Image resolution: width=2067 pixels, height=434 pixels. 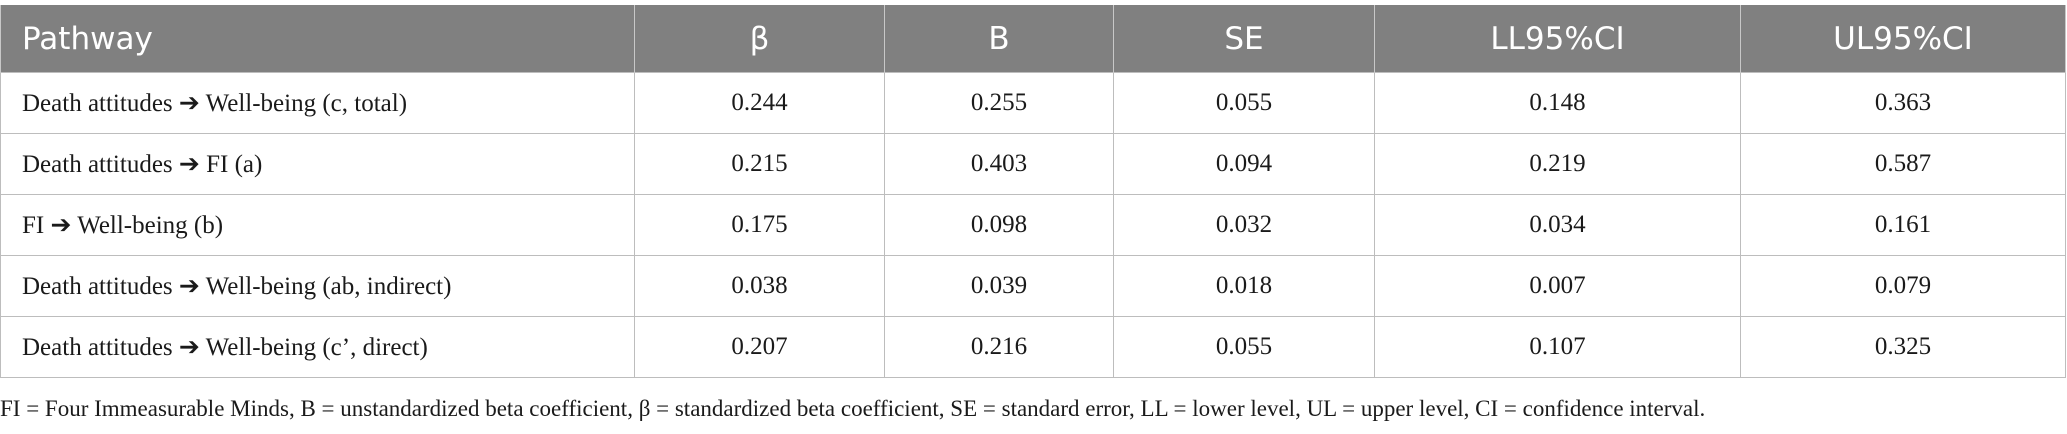 What do you see at coordinates (1557, 164) in the screenshot?
I see `cell-ll95ci: 0.219` at bounding box center [1557, 164].